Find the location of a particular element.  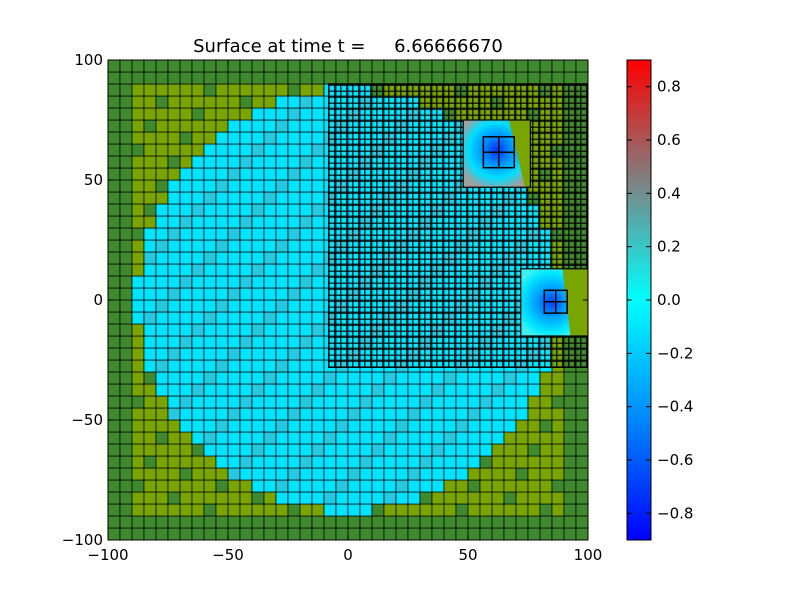

x-tick-label: −50 is located at coordinates (228, 555).